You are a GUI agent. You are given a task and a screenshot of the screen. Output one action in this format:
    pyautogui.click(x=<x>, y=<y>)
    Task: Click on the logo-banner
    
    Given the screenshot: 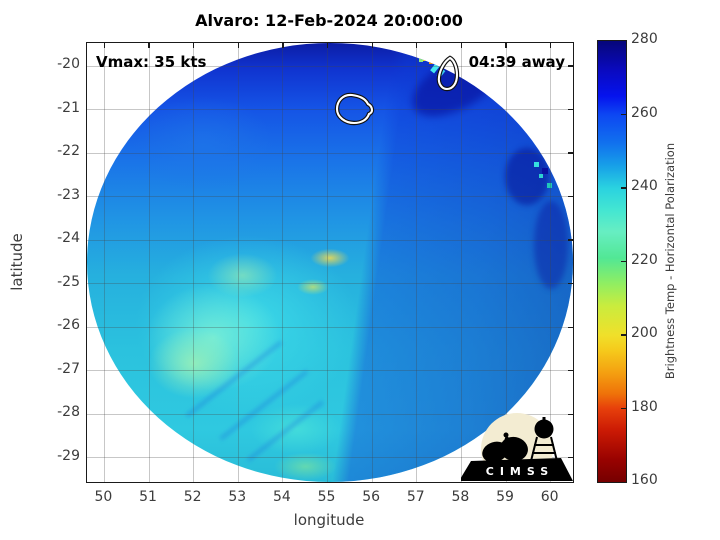 What is the action you would take?
    pyautogui.click(x=516, y=469)
    